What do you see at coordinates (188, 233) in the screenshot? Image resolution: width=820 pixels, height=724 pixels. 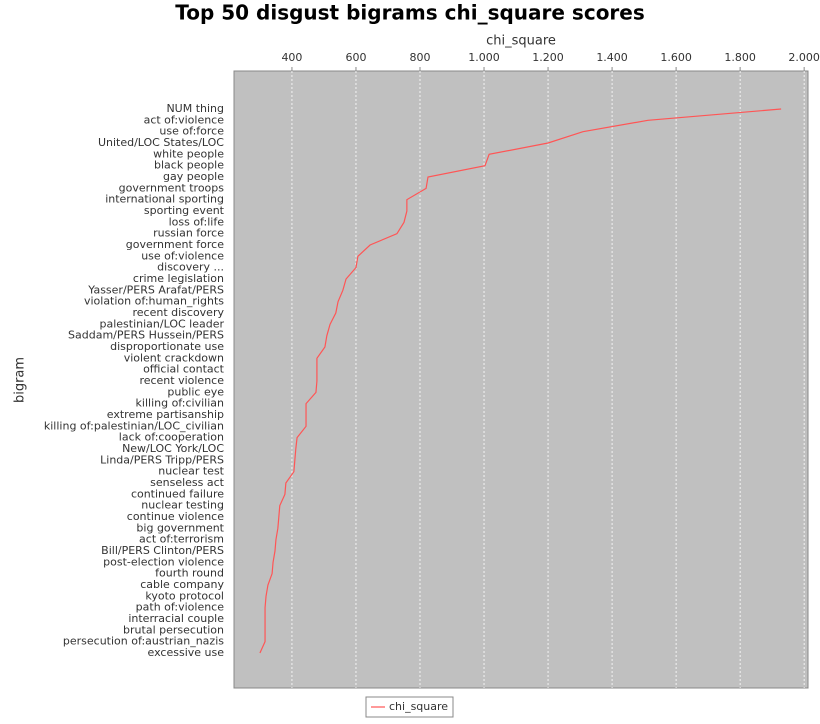 I see `y-tick-label: russian force` at bounding box center [188, 233].